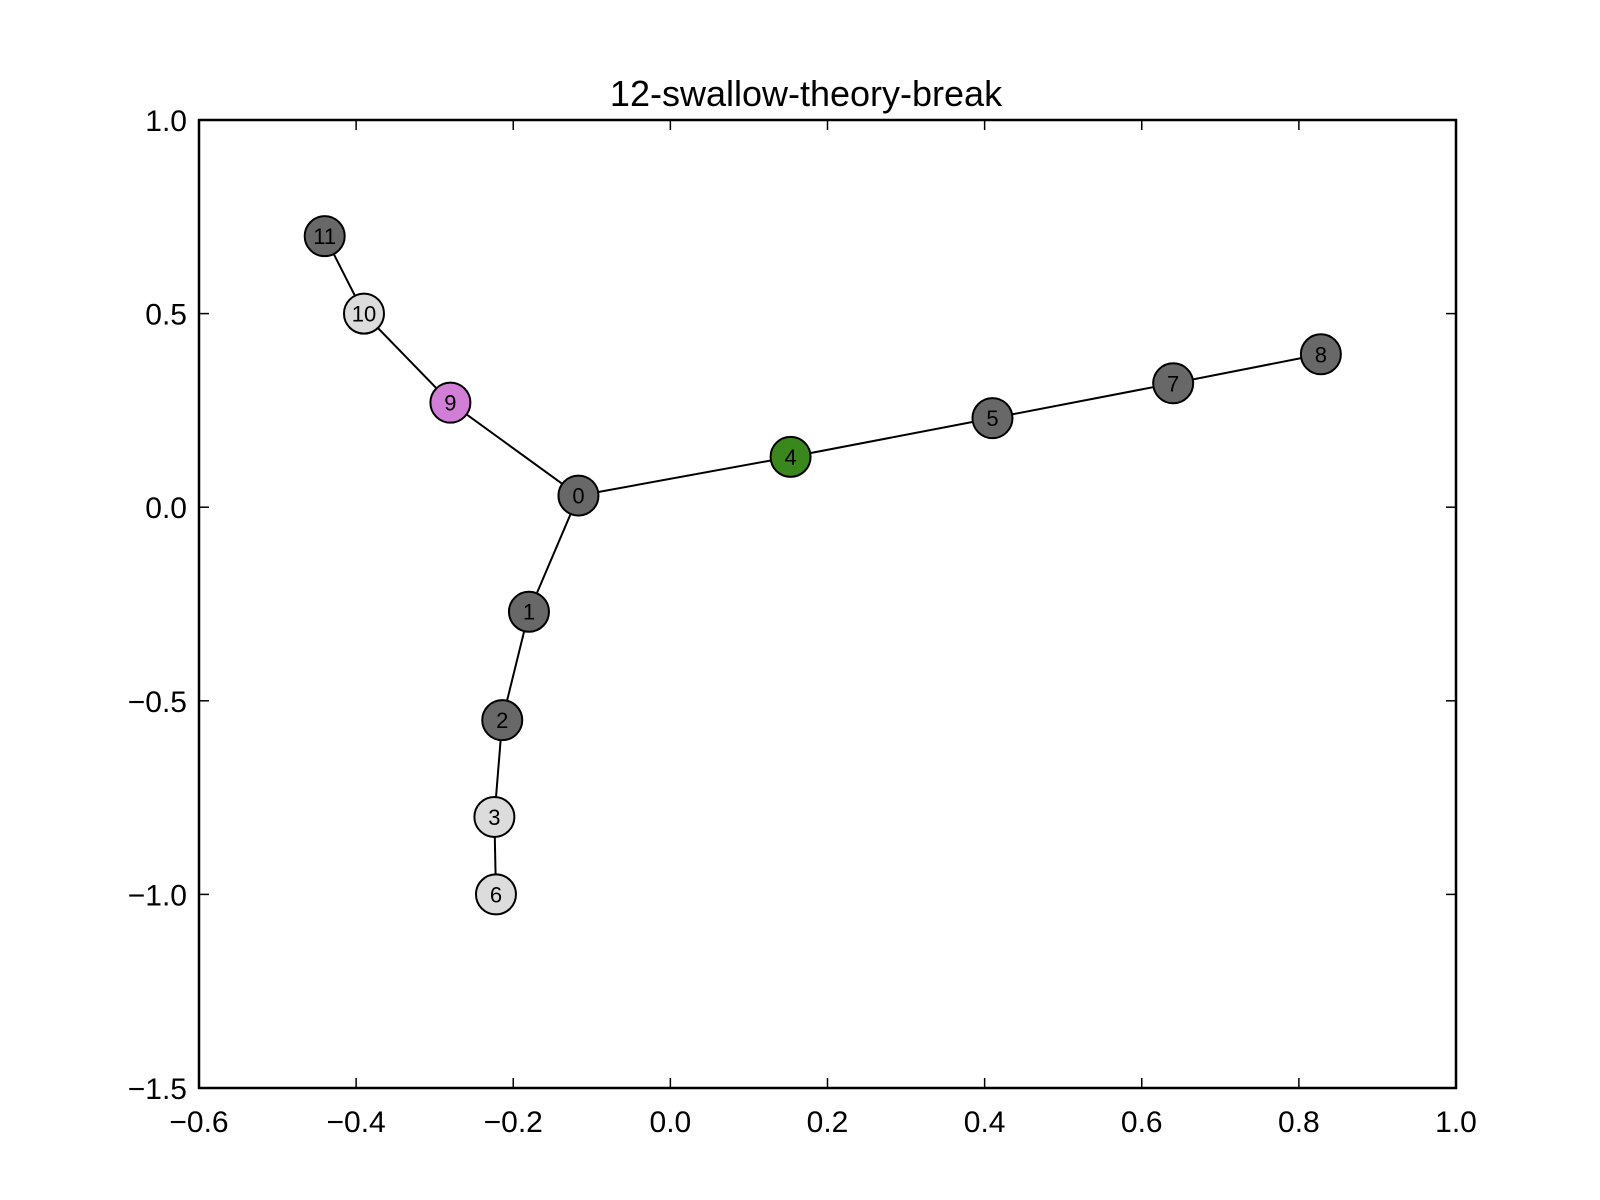  What do you see at coordinates (513, 1122) in the screenshot?
I see `x-tick-label: −0.2` at bounding box center [513, 1122].